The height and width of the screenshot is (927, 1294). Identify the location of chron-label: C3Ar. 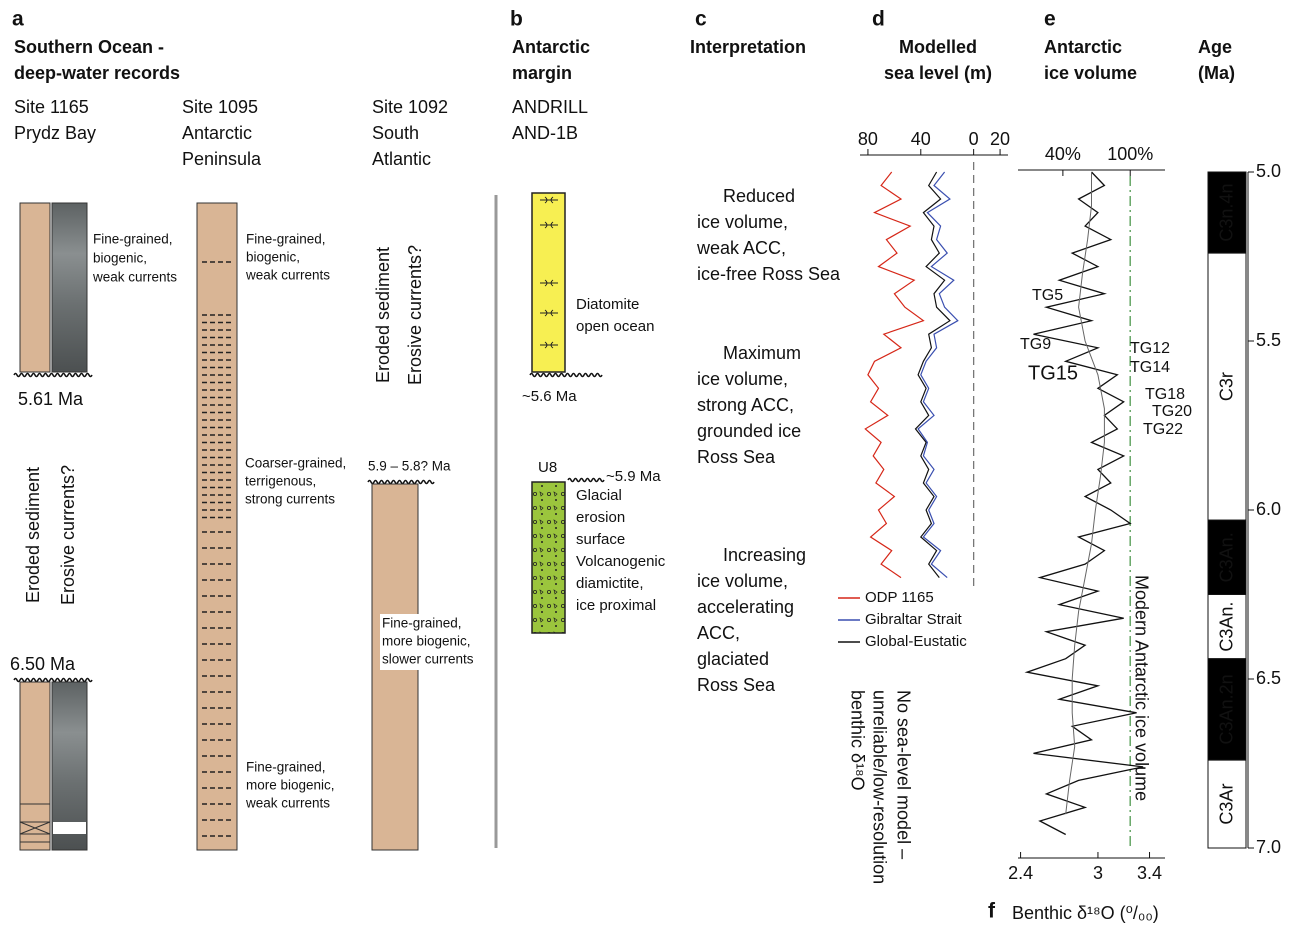
(1227, 804).